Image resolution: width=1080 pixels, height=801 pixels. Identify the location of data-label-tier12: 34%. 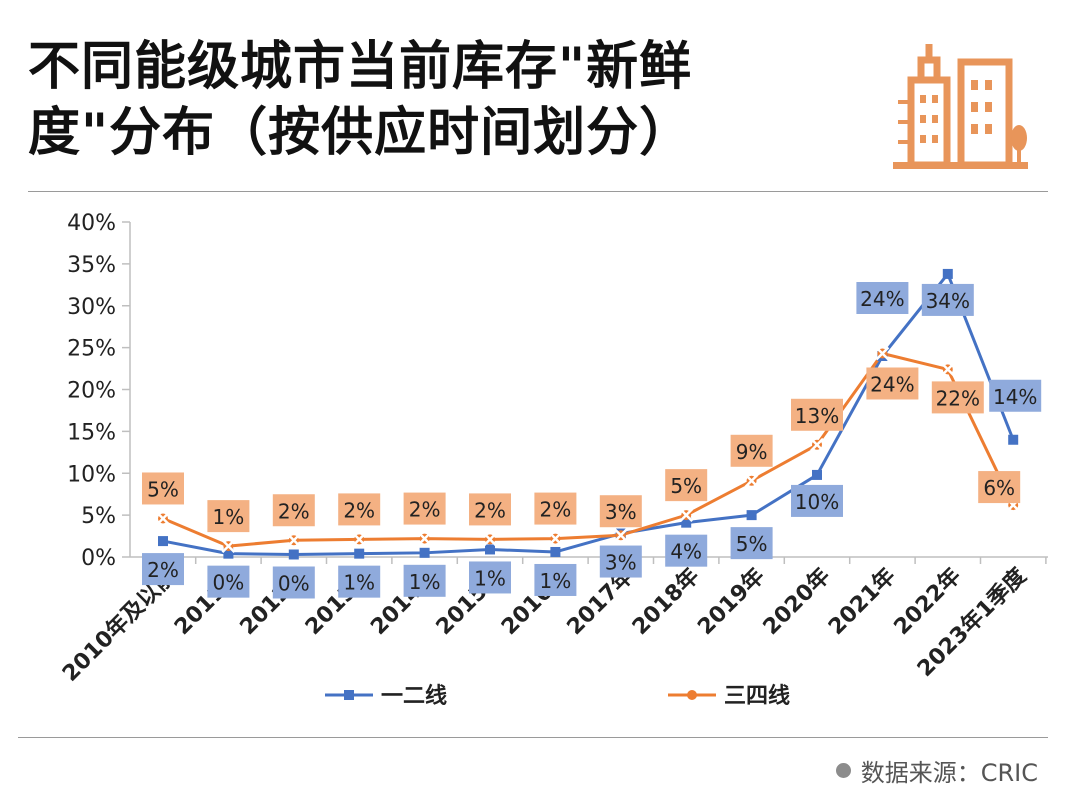
(948, 301).